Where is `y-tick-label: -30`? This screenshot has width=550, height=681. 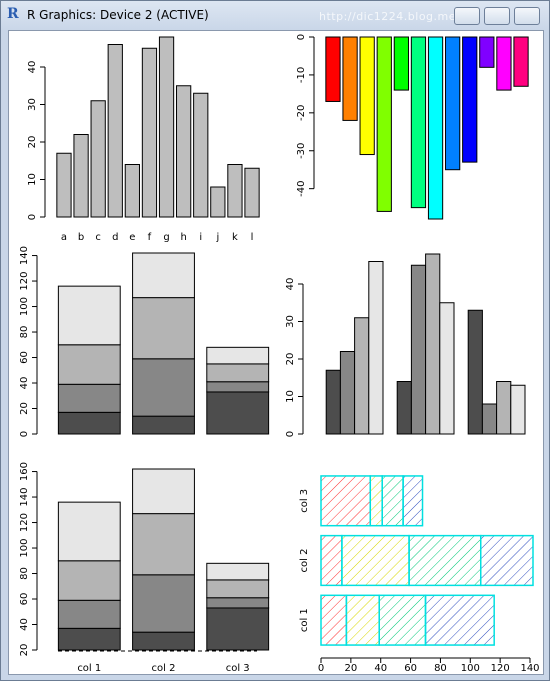 y-tick-label: -30 is located at coordinates (301, 151).